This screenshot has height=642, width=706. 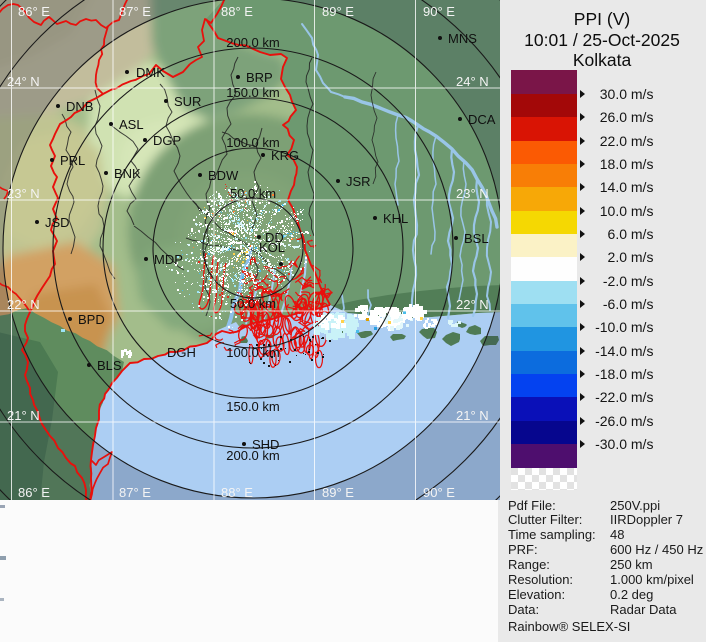 I want to click on svg-text: MNS, so click(x=462, y=38).